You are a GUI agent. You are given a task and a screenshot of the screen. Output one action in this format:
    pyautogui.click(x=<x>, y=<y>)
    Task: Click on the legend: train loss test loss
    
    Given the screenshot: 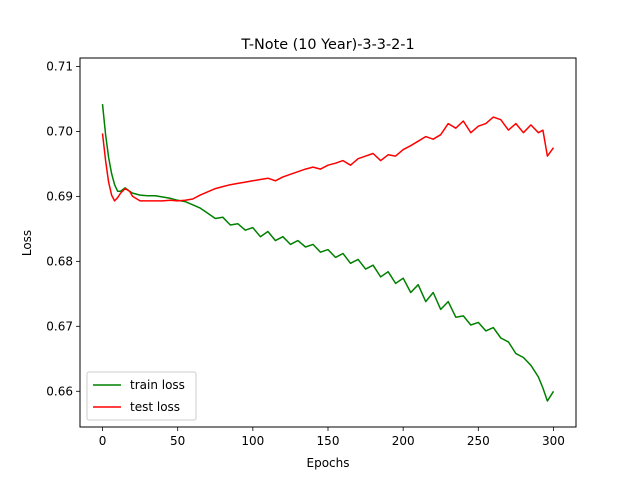 What is the action you would take?
    pyautogui.click(x=141, y=396)
    